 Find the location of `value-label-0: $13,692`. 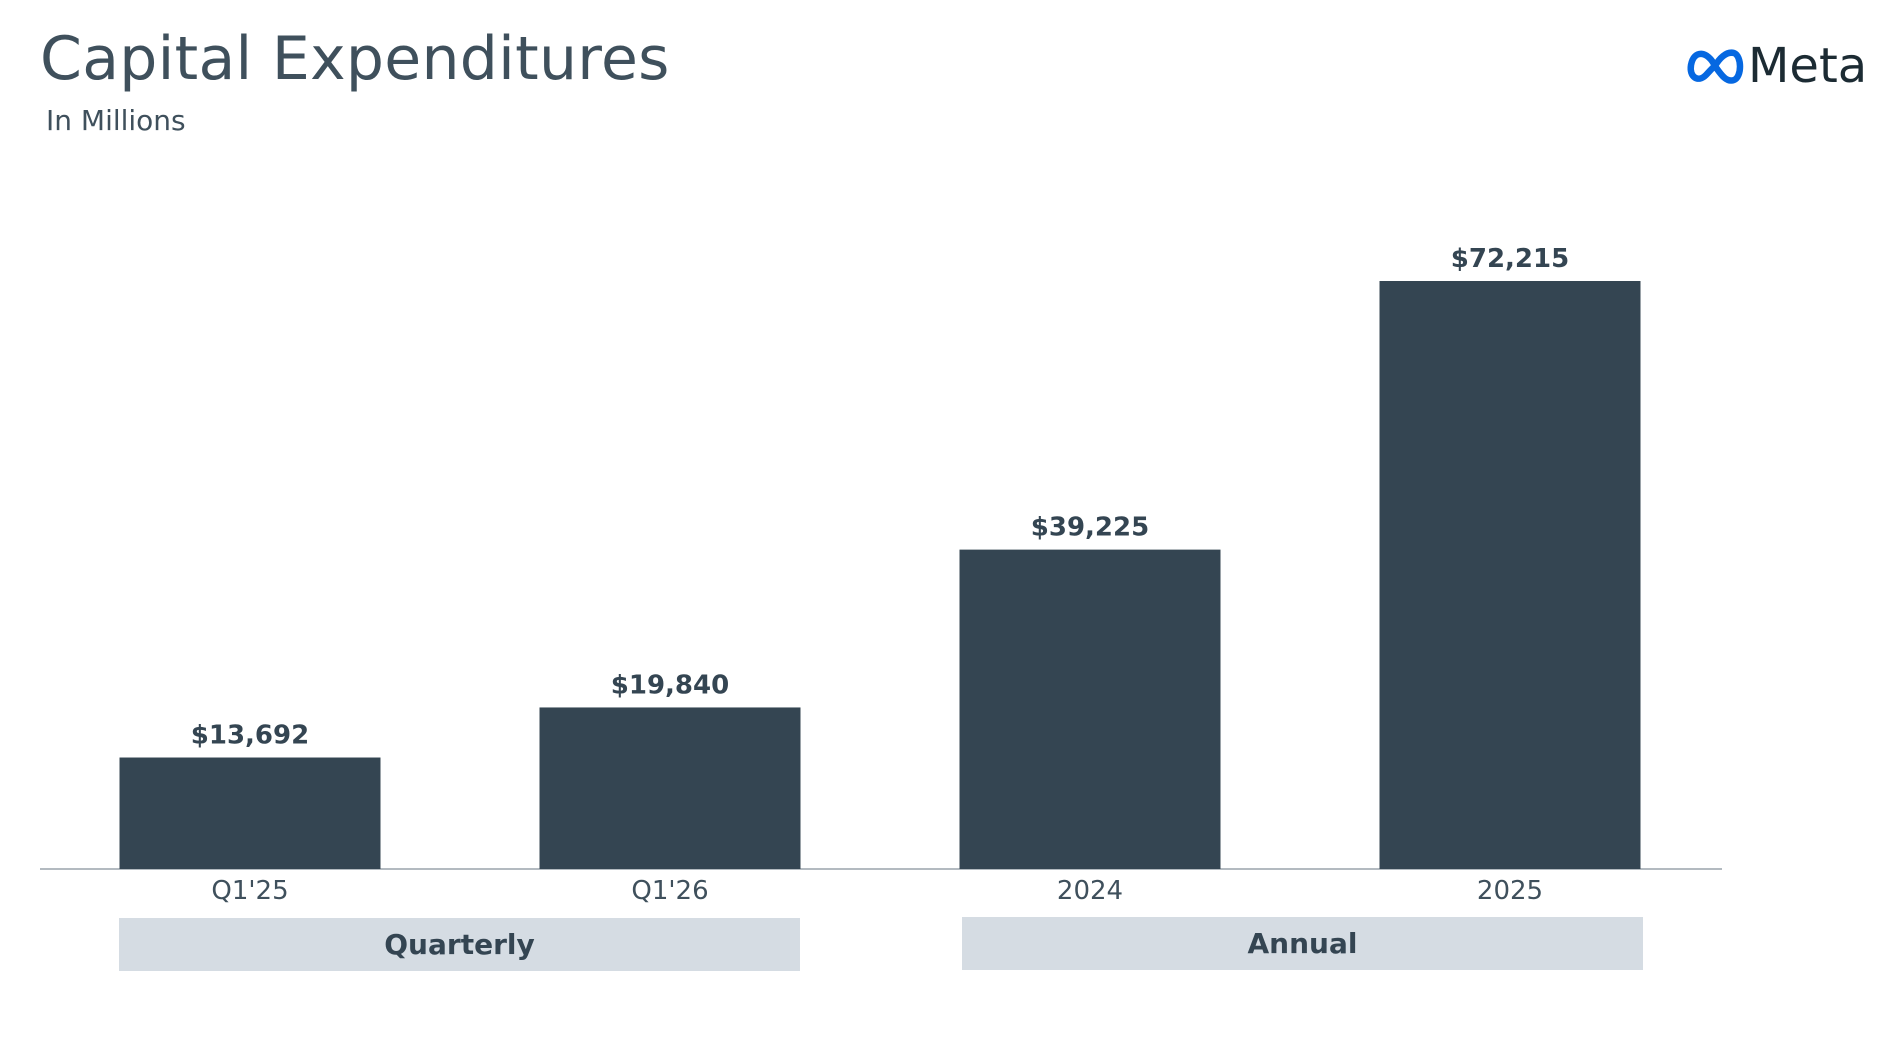

value-label-0: $13,692 is located at coordinates (250, 736).